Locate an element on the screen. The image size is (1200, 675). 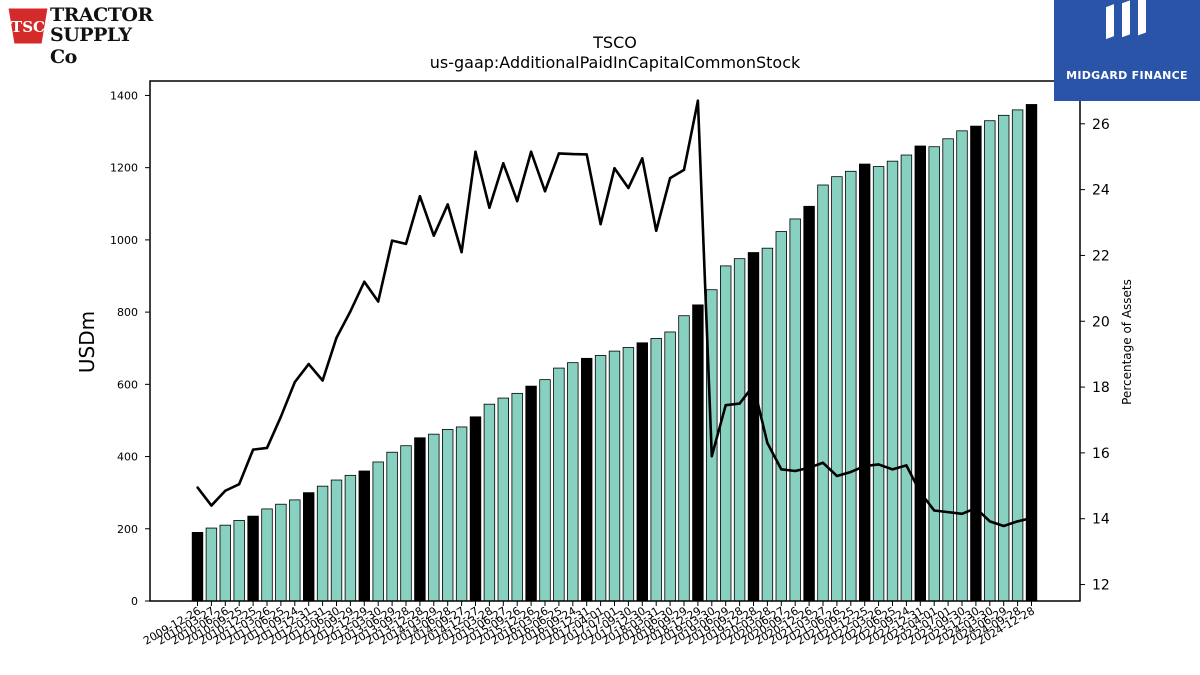
y-tick-label: 600 is located at coordinates (127, 384).